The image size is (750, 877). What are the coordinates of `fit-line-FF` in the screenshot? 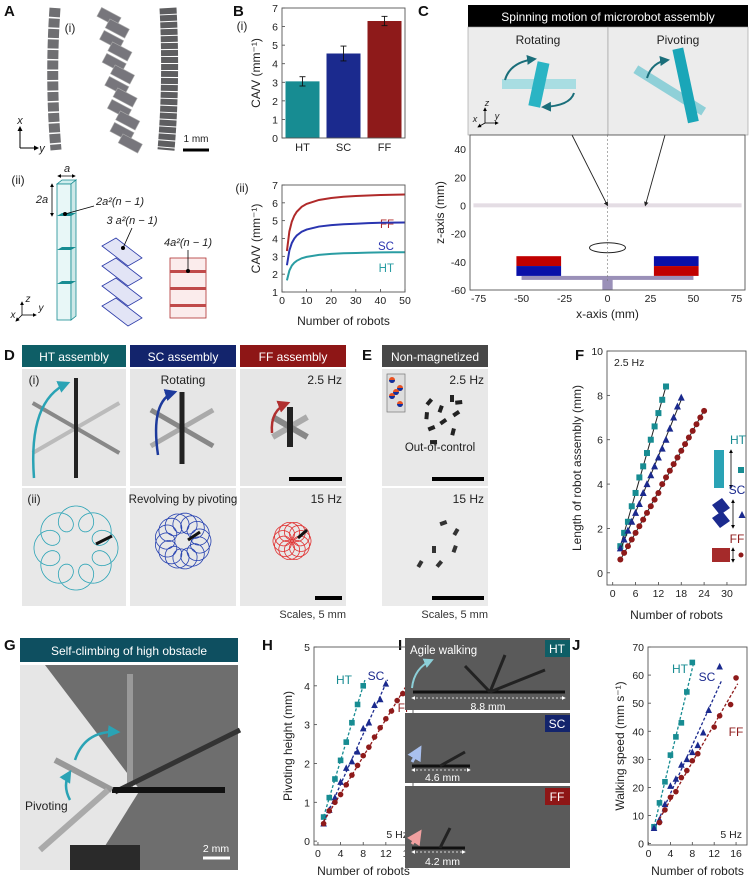 It's located at (367, 750).